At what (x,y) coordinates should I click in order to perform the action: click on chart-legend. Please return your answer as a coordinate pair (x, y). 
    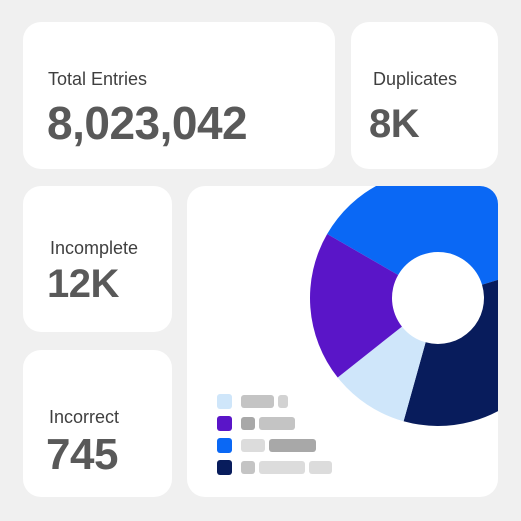
    Looking at the image, I should click on (287, 435).